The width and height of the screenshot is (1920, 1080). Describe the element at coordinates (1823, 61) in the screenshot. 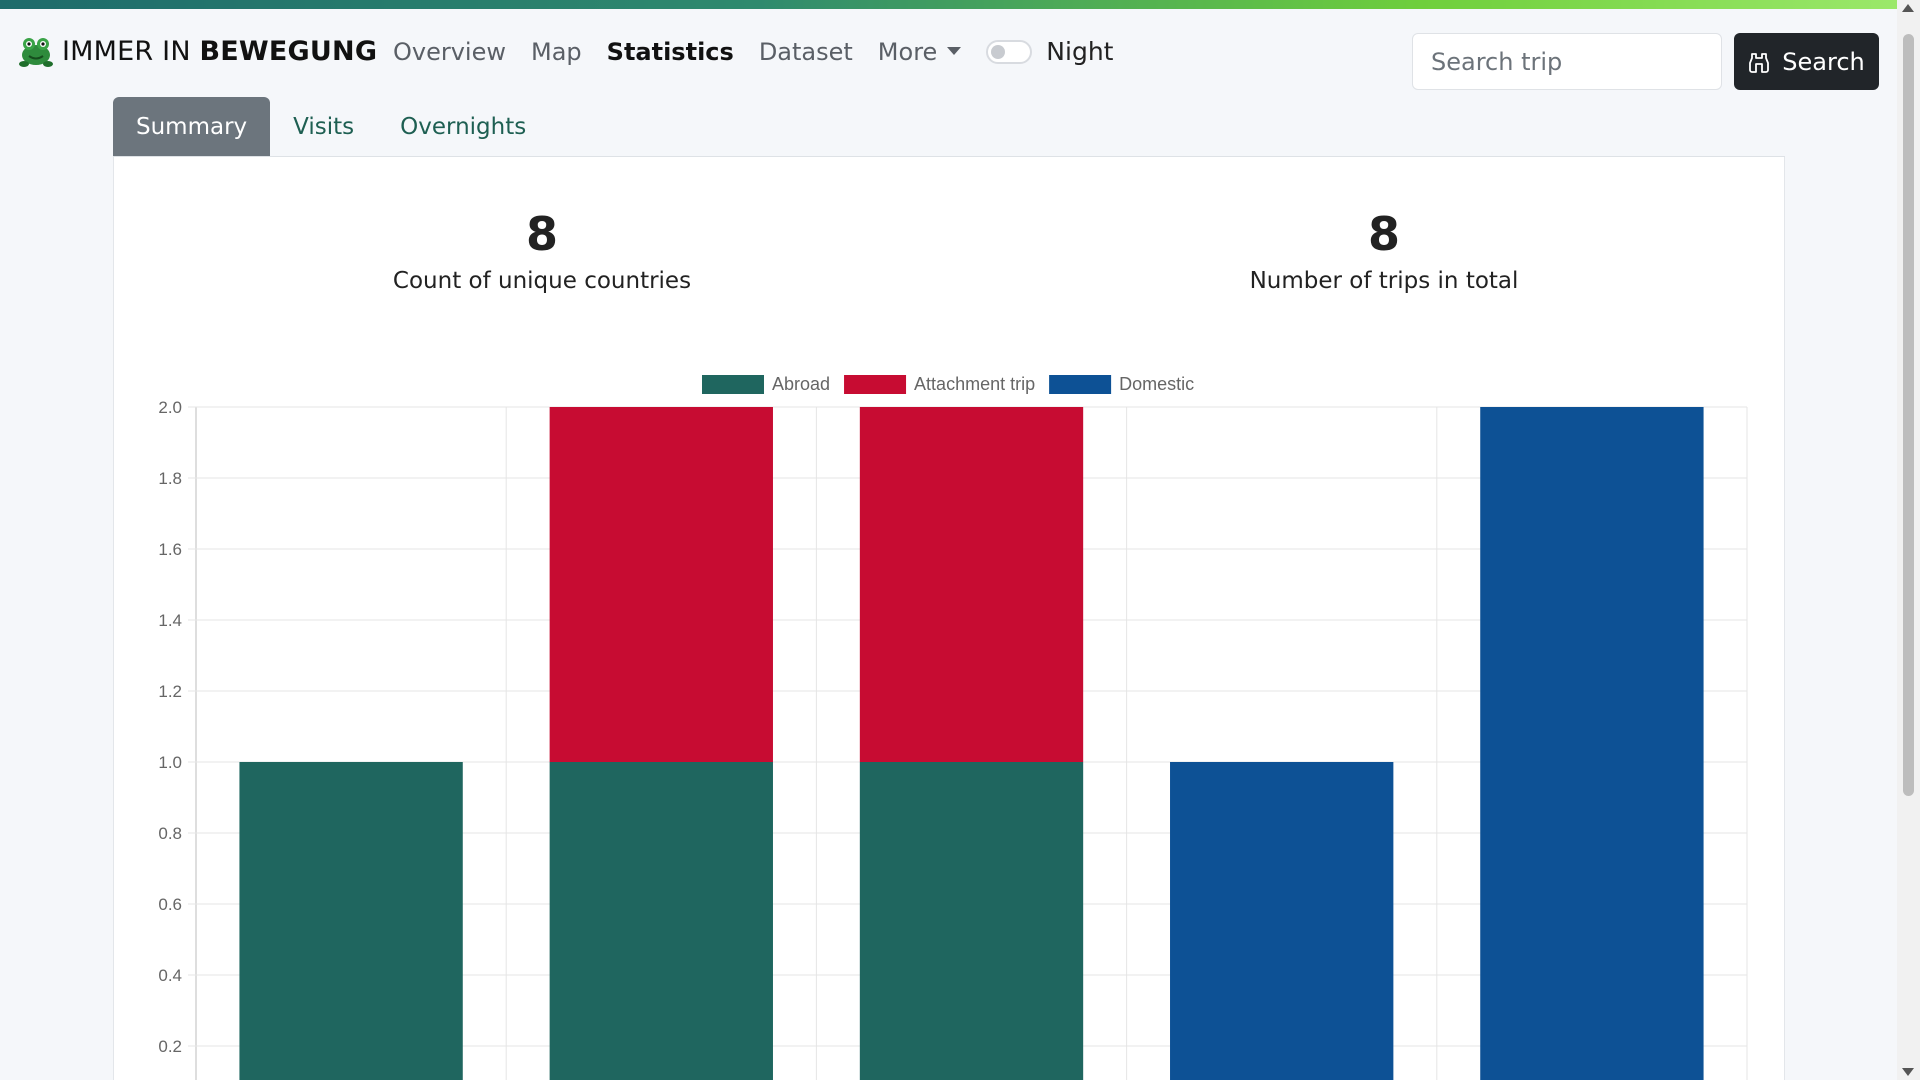

I see `search-button-label: Search` at that location.